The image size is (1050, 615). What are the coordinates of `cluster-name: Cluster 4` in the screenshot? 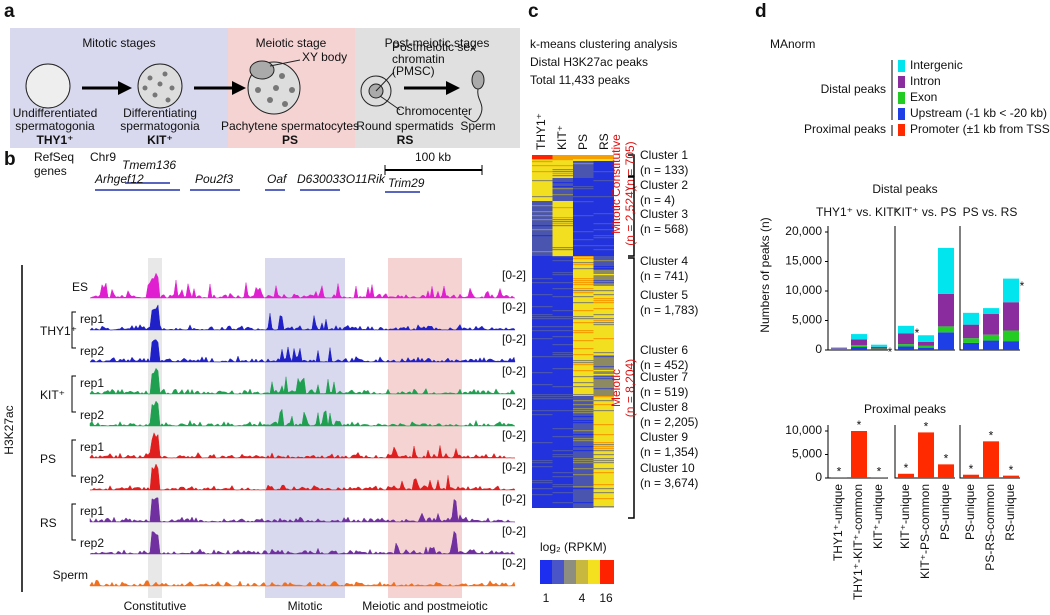 It's located at (664, 261).